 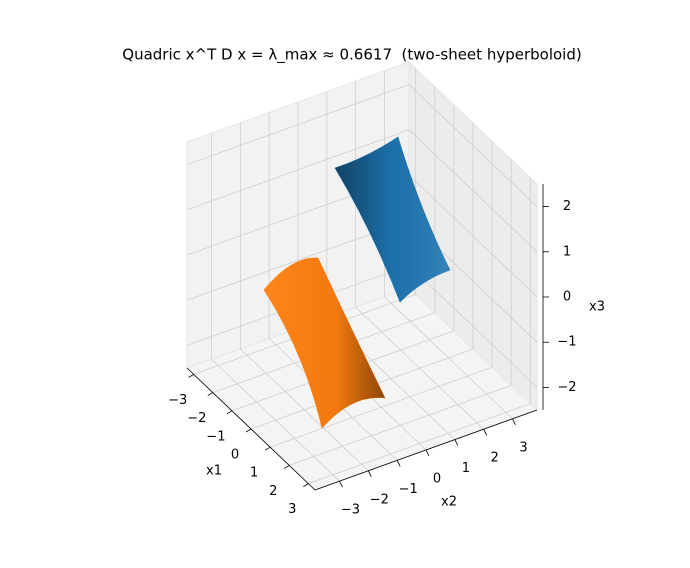 I want to click on x-tick-label: −3, so click(x=177, y=400).